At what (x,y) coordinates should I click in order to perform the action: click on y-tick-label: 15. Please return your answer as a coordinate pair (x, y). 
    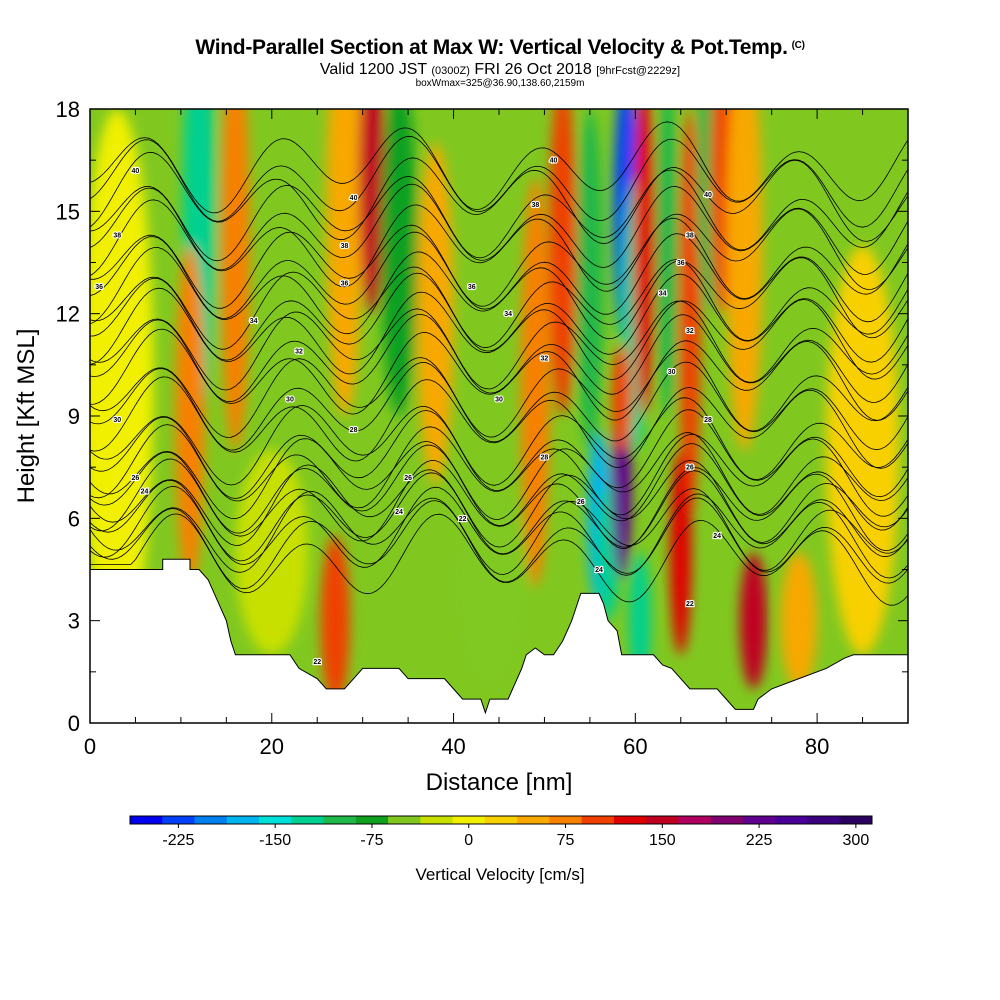
    Looking at the image, I should click on (68, 211).